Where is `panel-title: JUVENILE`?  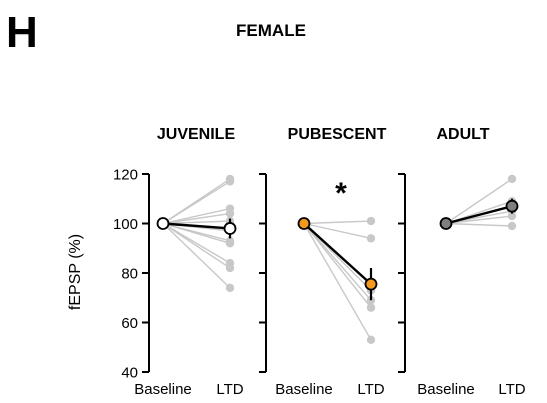 panel-title: JUVENILE is located at coordinates (196, 134).